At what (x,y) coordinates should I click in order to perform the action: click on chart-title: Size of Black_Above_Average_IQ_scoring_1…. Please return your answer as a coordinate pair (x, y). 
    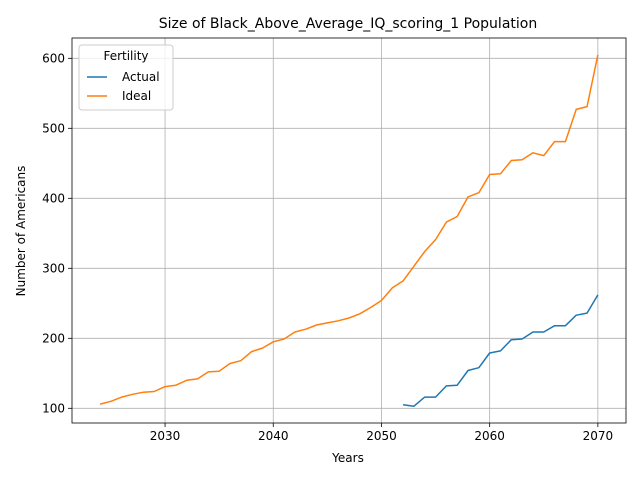
    Looking at the image, I should click on (348, 24).